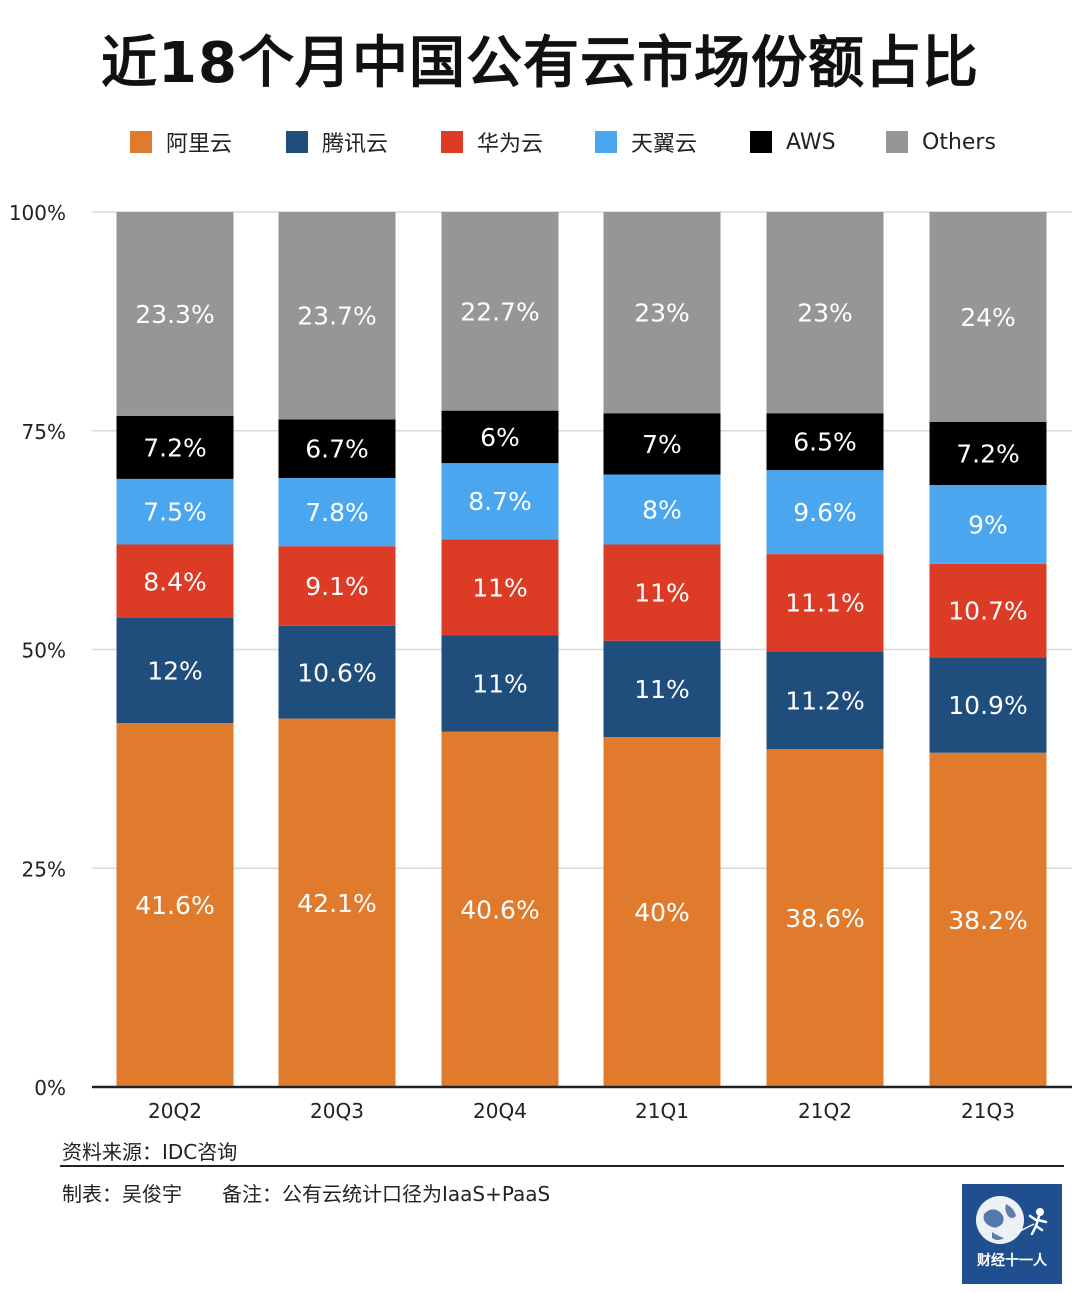 Image resolution: width=1080 pixels, height=1293 pixels. What do you see at coordinates (662, 1111) in the screenshot?
I see `x-tick-label: 21Q1` at bounding box center [662, 1111].